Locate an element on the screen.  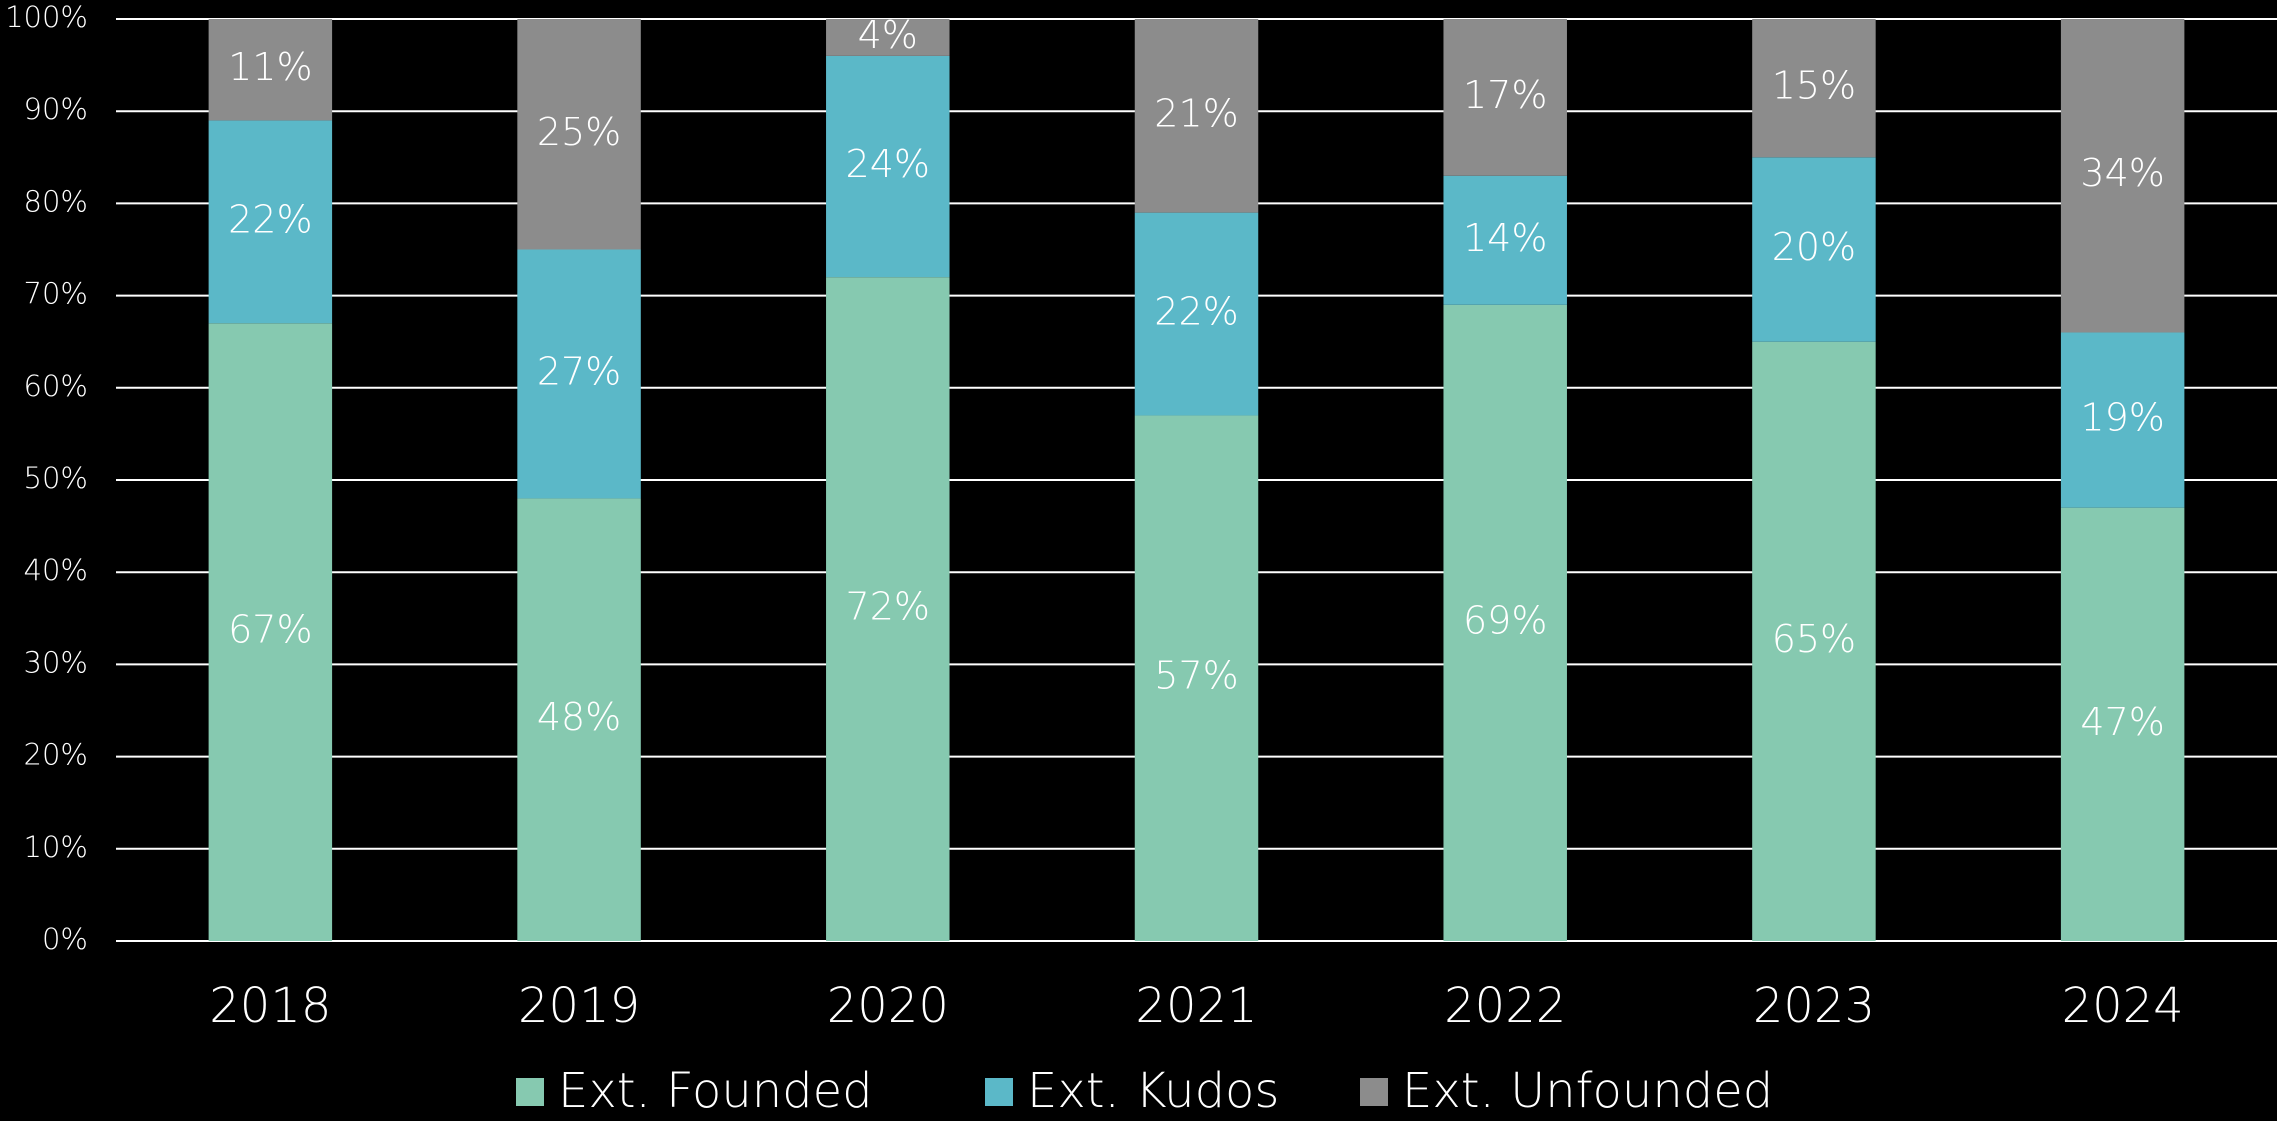
data-label: 57% is located at coordinates (1196, 676).